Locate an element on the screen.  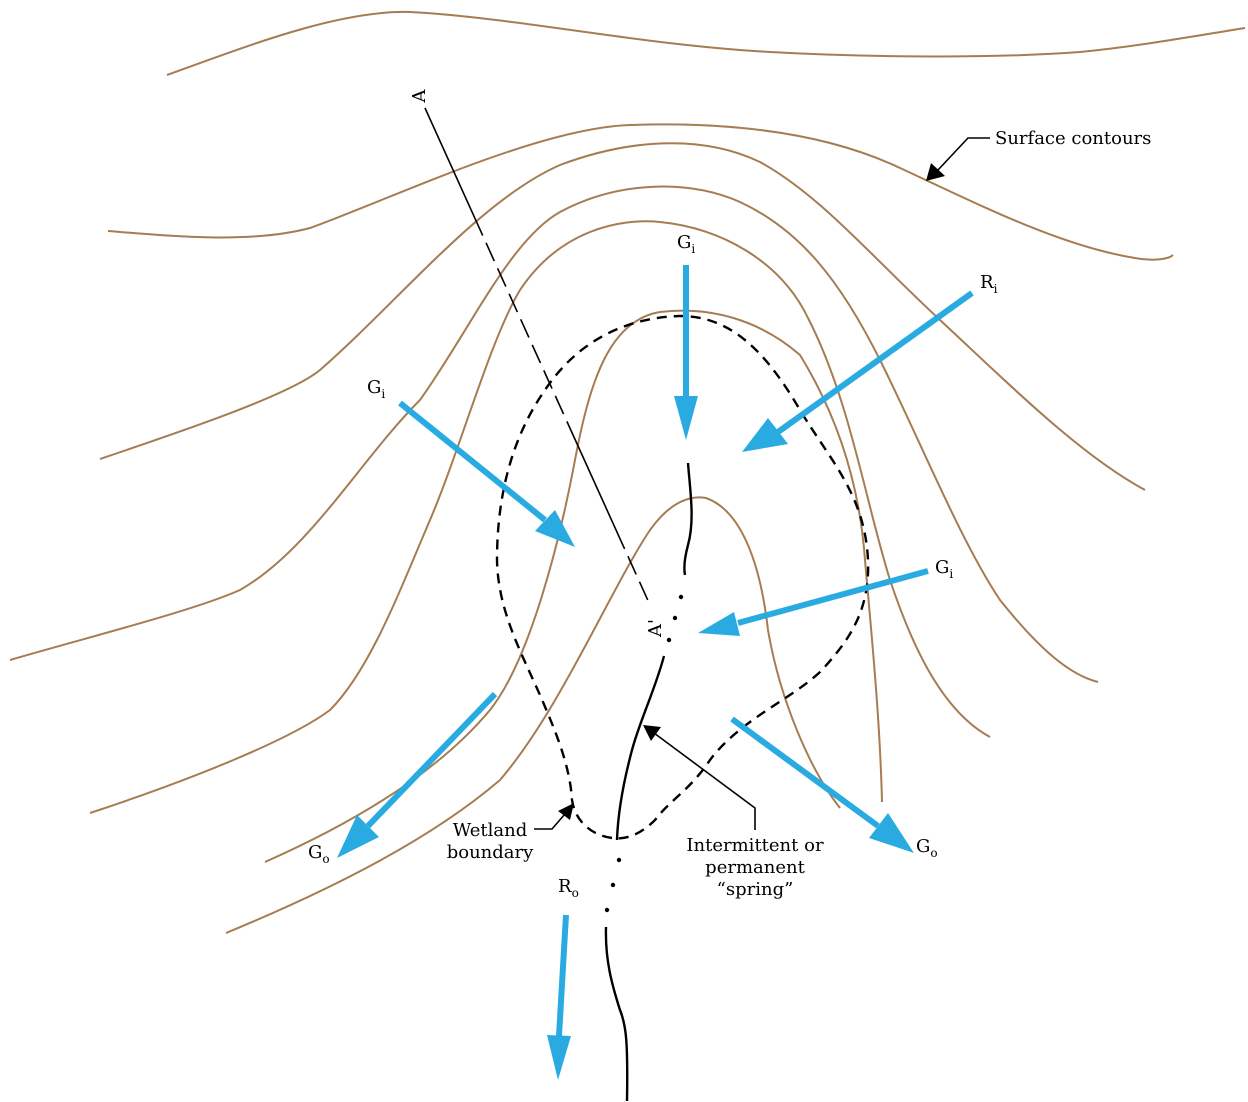
gi-label-right: Gi is located at coordinates (944, 569).